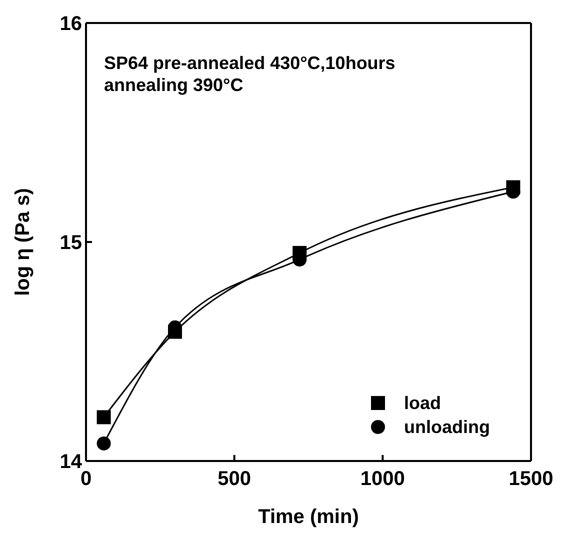 The image size is (564, 537). Describe the element at coordinates (308, 517) in the screenshot. I see `x-axis-title: Time (min)` at that location.